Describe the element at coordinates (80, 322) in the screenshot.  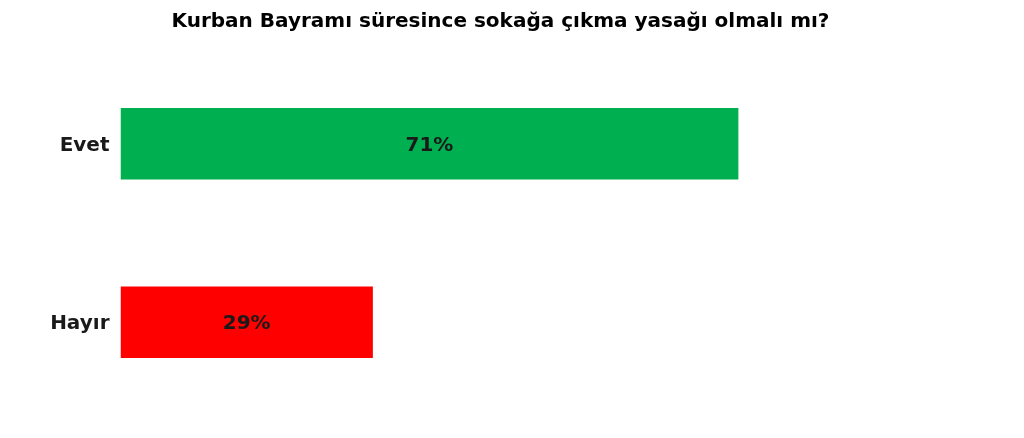
I see `y-tick-label: Hayır` at that location.